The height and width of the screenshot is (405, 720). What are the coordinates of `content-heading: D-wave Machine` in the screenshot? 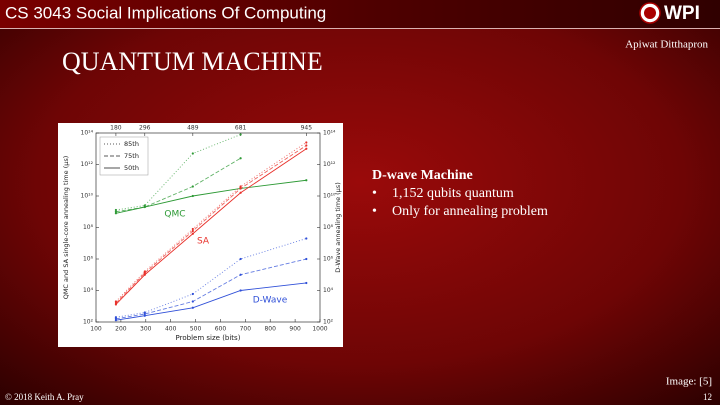 It's located at (422, 175).